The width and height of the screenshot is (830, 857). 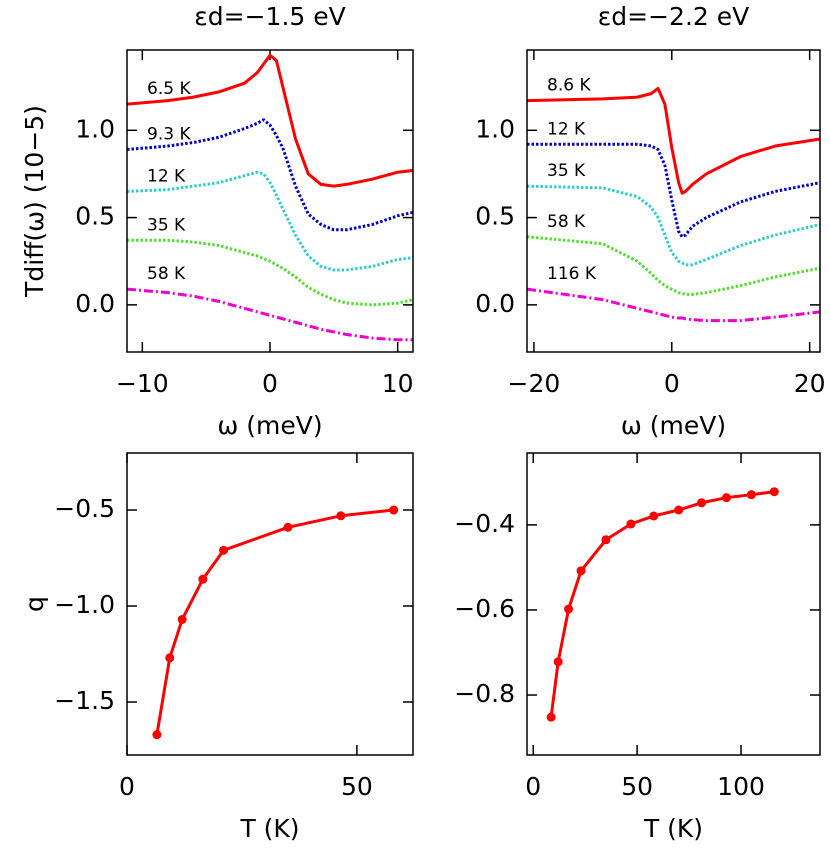 What do you see at coordinates (572, 274) in the screenshot?
I see `curve-label: 116 K` at bounding box center [572, 274].